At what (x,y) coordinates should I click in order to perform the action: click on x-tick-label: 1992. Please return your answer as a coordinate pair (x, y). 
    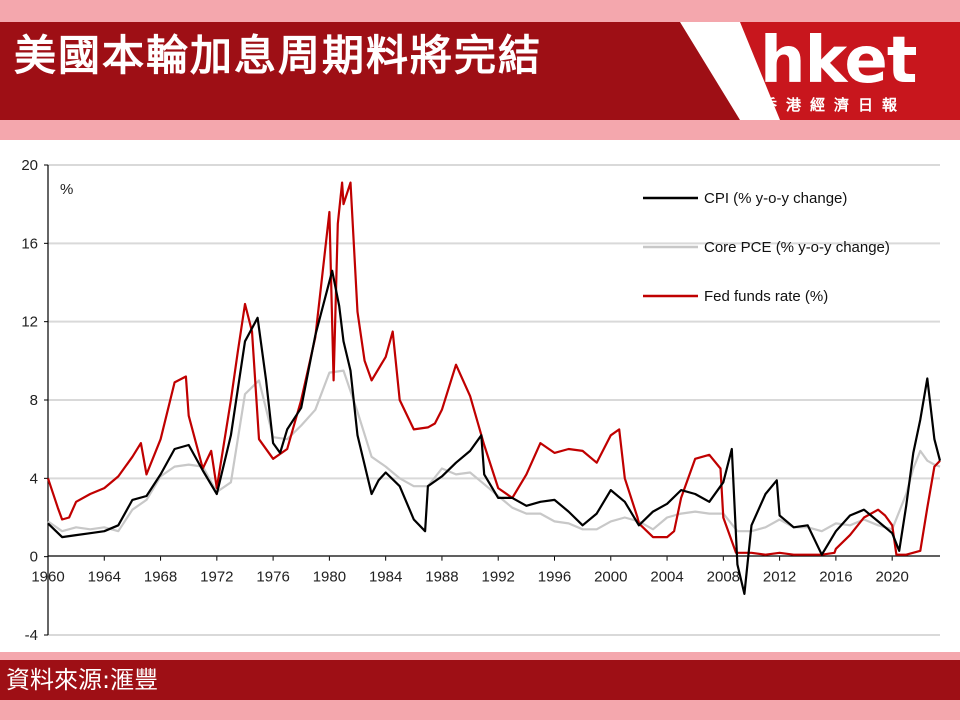
    Looking at the image, I should click on (498, 577).